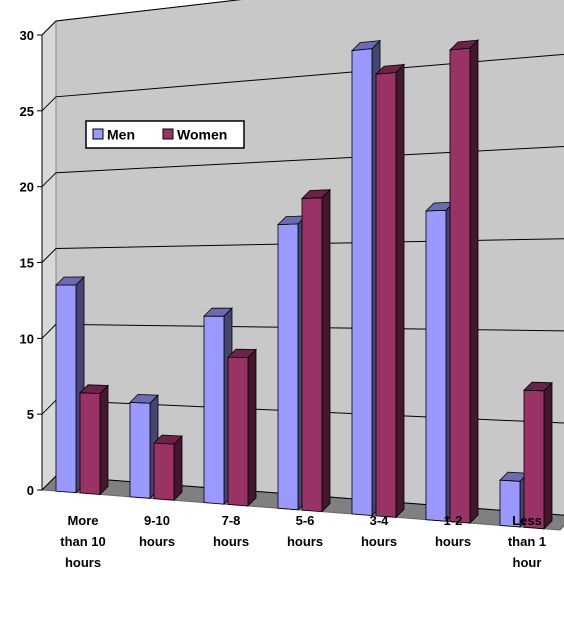 The height and width of the screenshot is (618, 564). What do you see at coordinates (157, 531) in the screenshot?
I see `x-category-label: 9-10 hours` at bounding box center [157, 531].